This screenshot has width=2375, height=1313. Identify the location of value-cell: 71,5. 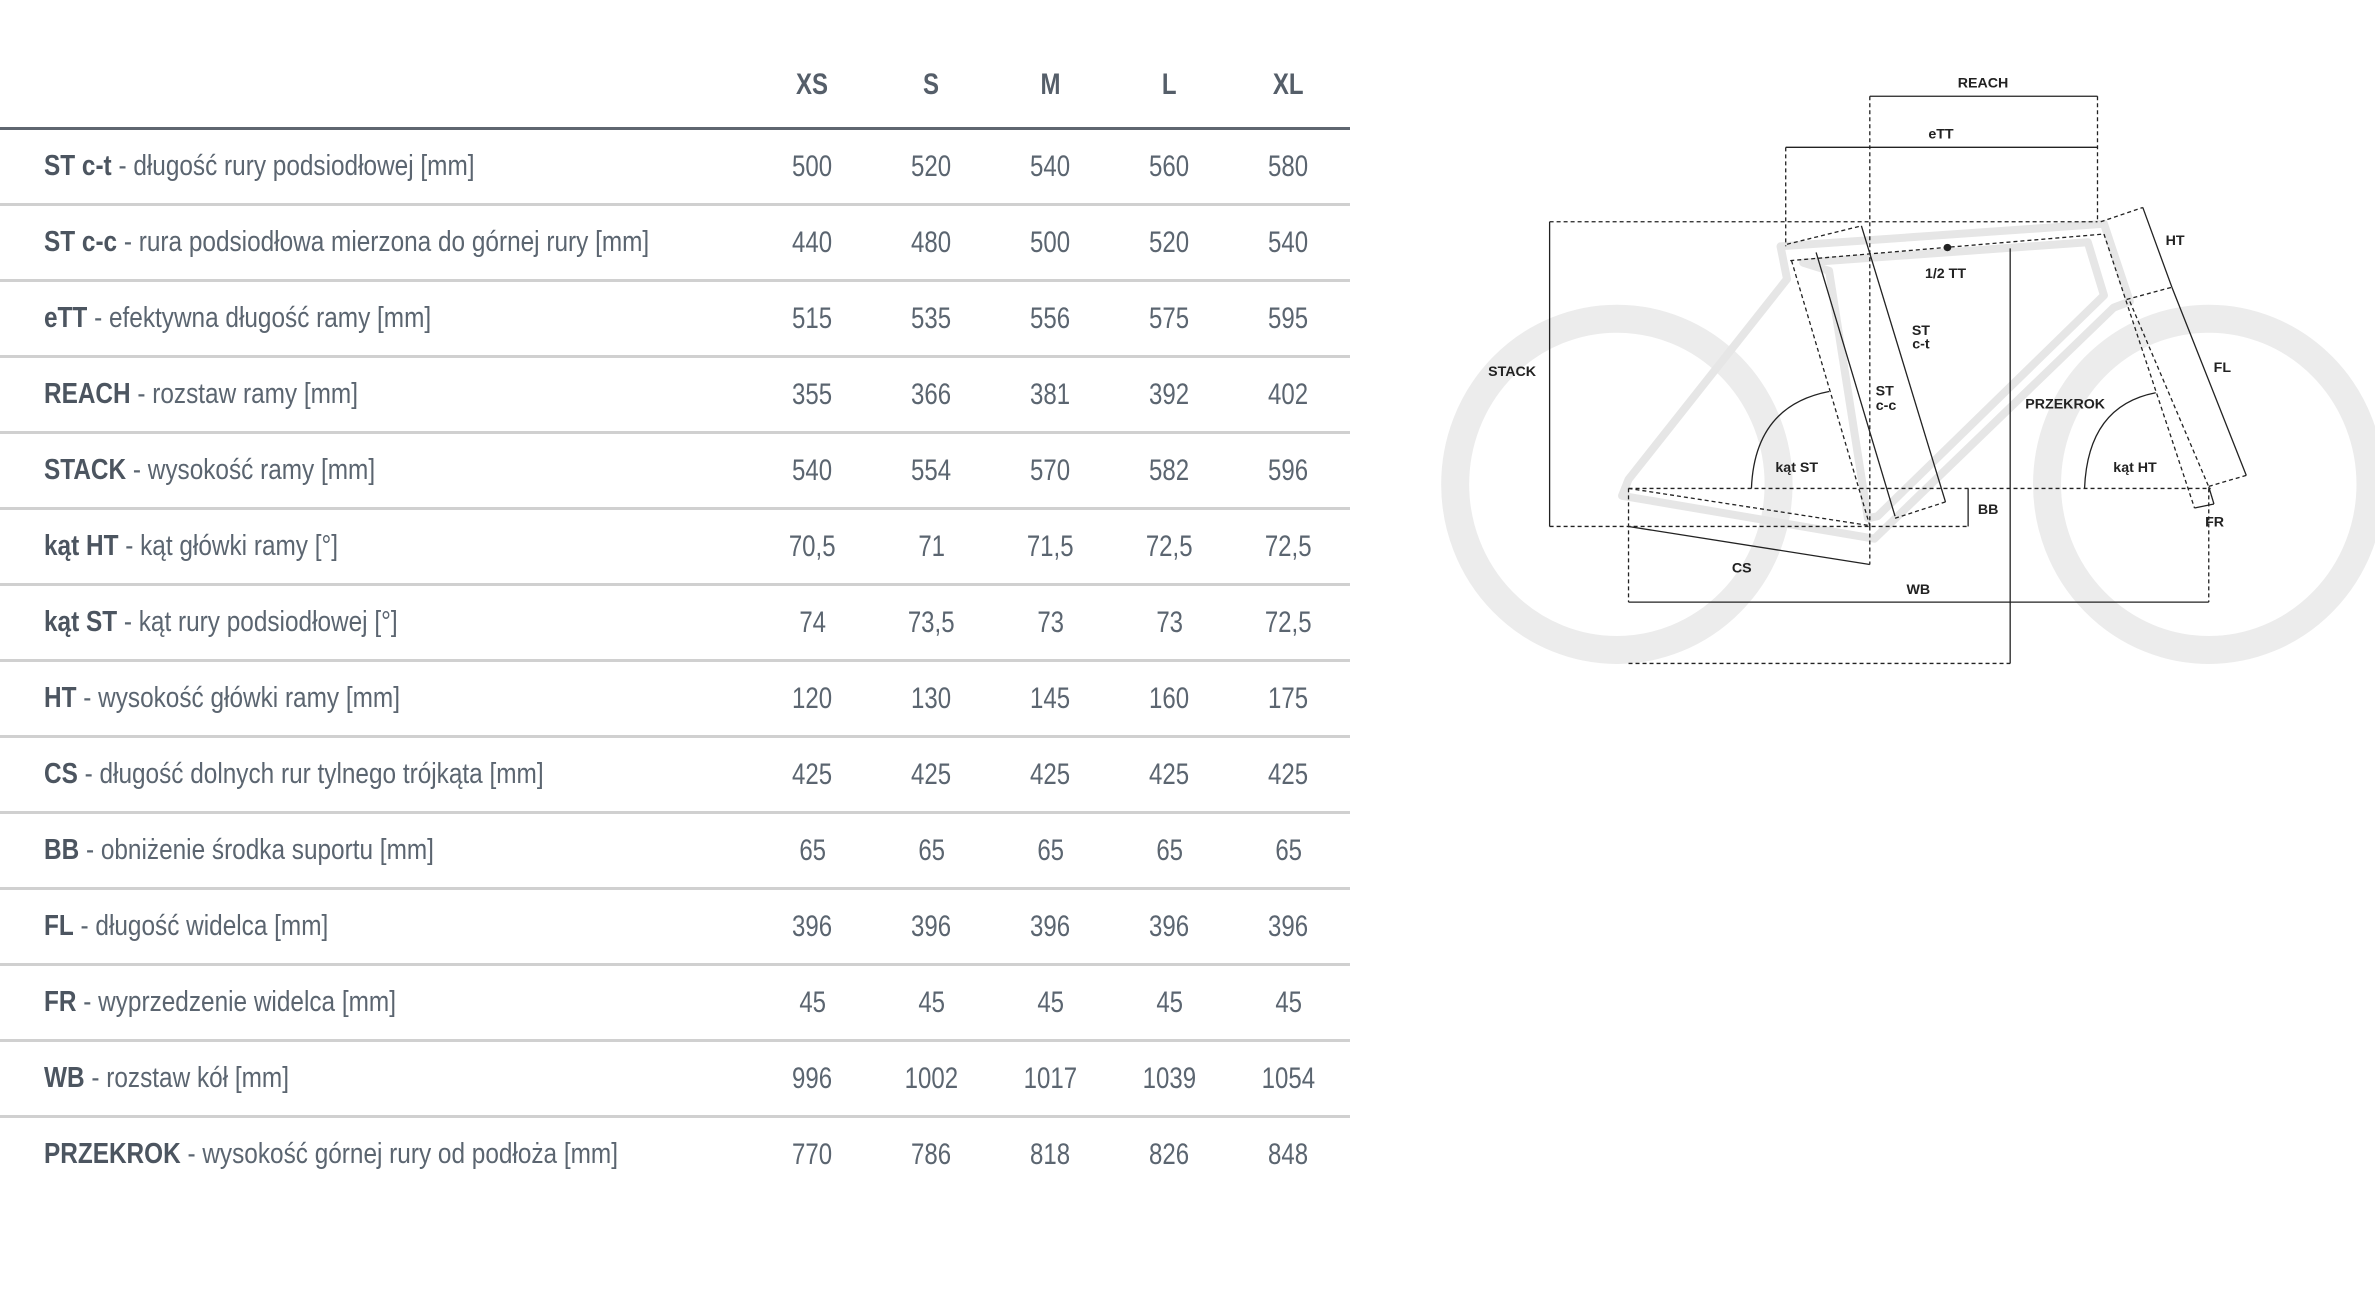
(1050, 546).